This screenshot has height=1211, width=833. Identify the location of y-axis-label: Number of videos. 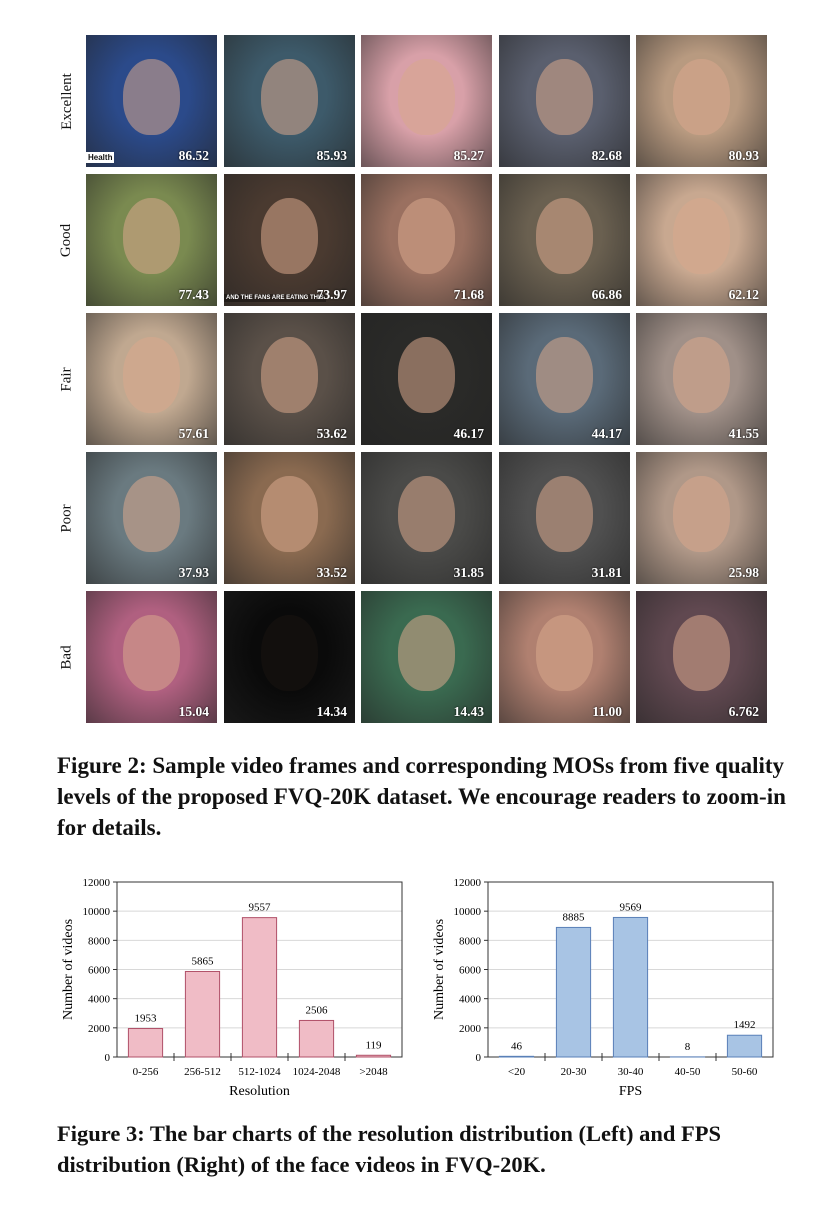
(439, 969).